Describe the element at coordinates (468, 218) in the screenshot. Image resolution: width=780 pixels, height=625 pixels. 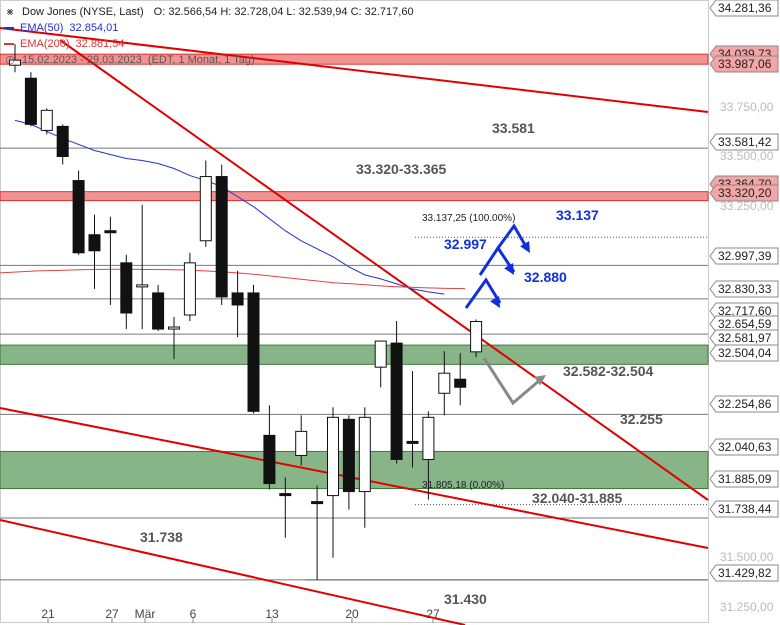
I see `fib-100-label: 33.137,25 (100.00%)` at that location.